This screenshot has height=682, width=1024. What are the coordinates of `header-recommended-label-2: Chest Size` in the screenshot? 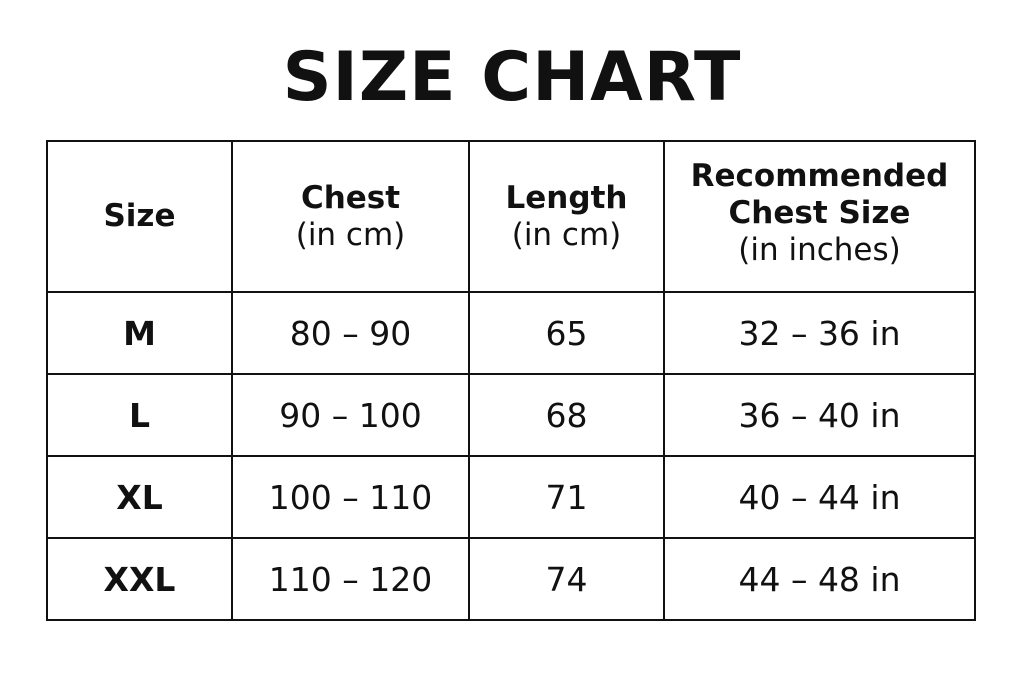 It's located at (819, 213).